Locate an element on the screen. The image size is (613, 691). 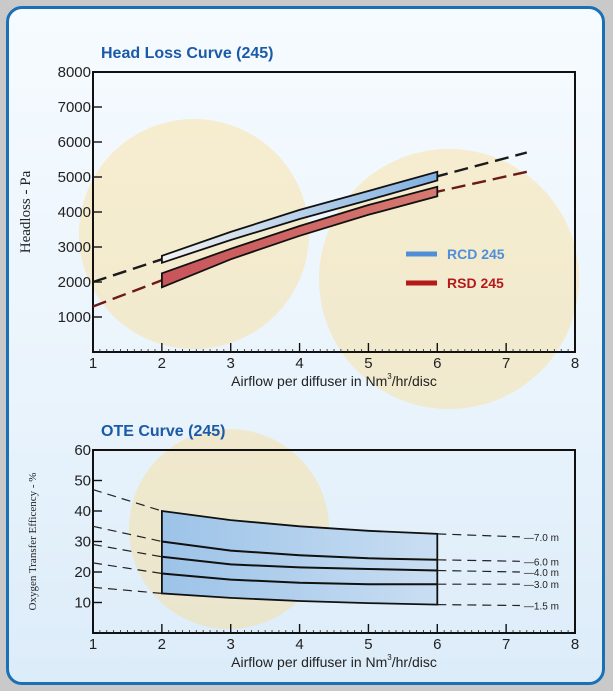
y-tick-label: 1000 is located at coordinates (74, 317).